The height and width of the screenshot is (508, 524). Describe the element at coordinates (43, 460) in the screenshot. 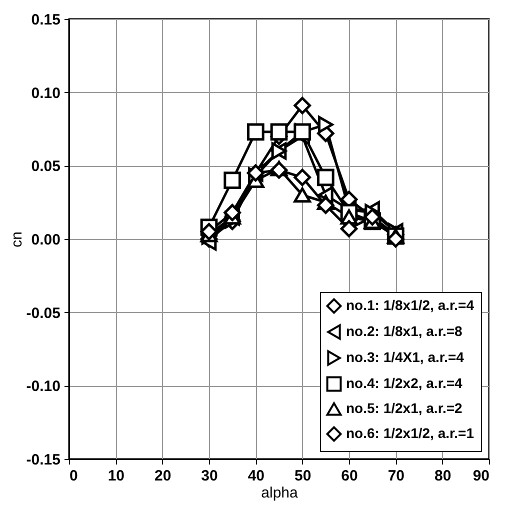

I see `y-tick-label: -0.15` at that location.